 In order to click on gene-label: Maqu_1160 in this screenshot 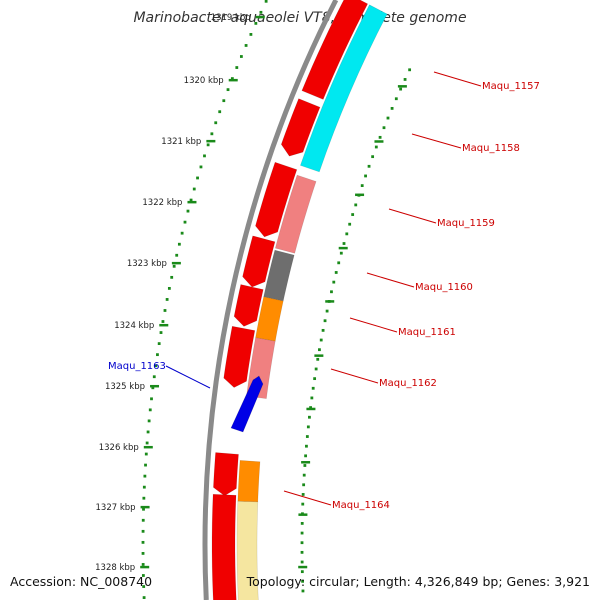, I will do `click(444, 287)`.